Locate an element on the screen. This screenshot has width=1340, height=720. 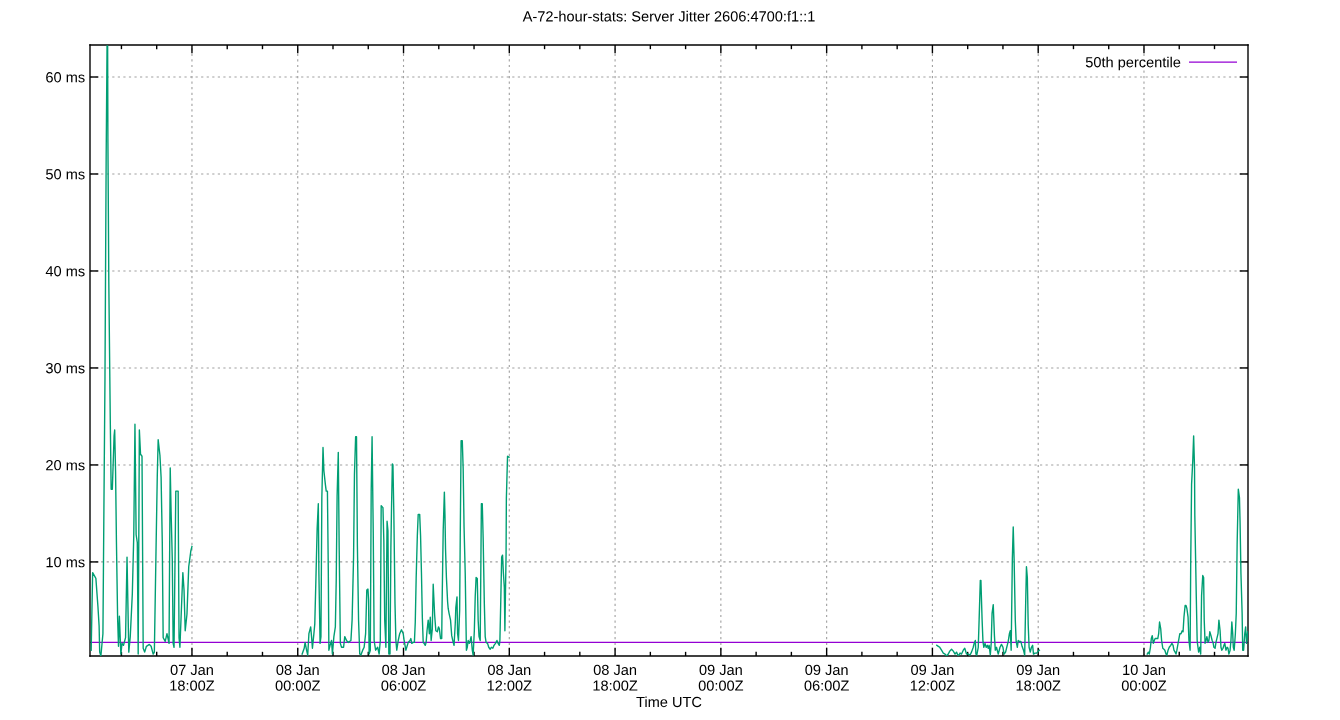
x-tick-label: 07 Jan 18:00Z is located at coordinates (192, 677).